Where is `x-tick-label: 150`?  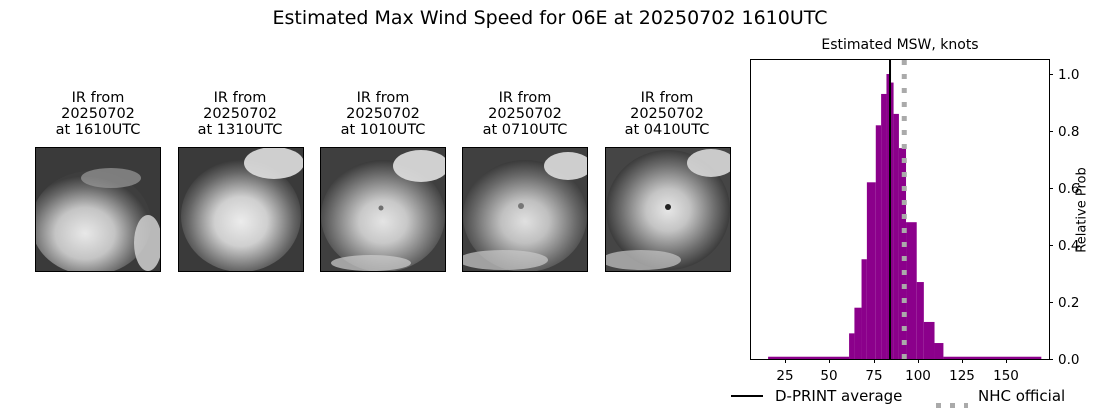
x-tick-label: 150 is located at coordinates (1006, 376).